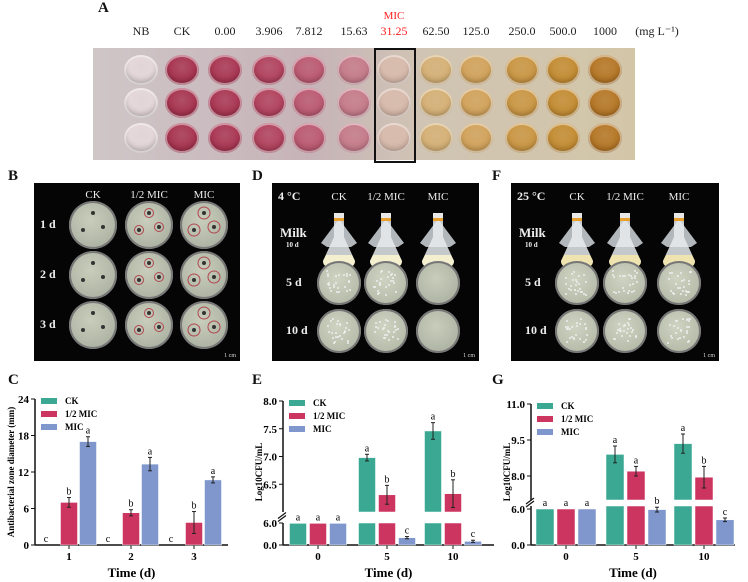  What do you see at coordinates (24, 473) in the screenshot?
I see `y-tick-label: 12` at bounding box center [24, 473].